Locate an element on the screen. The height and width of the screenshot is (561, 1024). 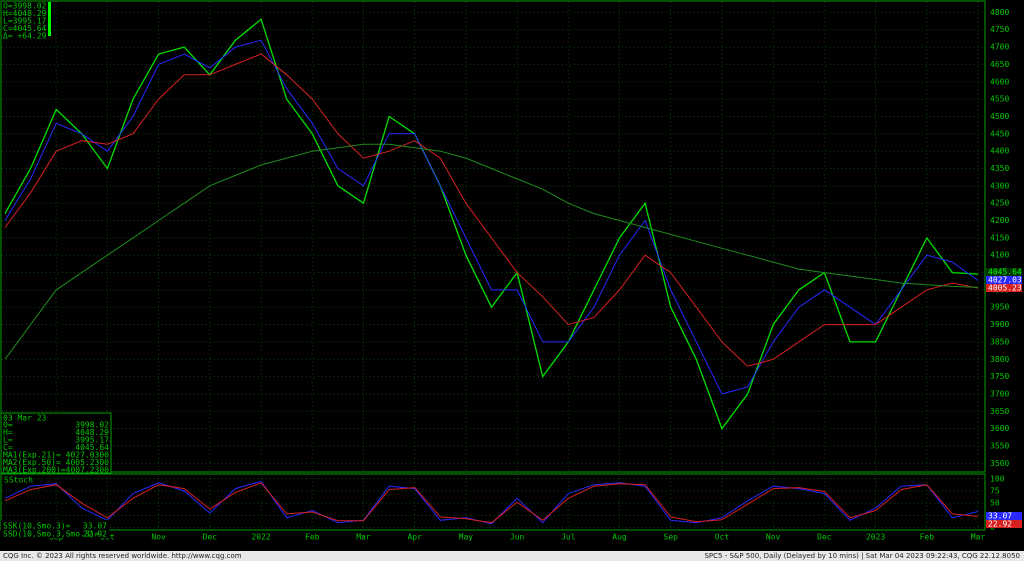
x-tick-label: Sep is located at coordinates (671, 537).